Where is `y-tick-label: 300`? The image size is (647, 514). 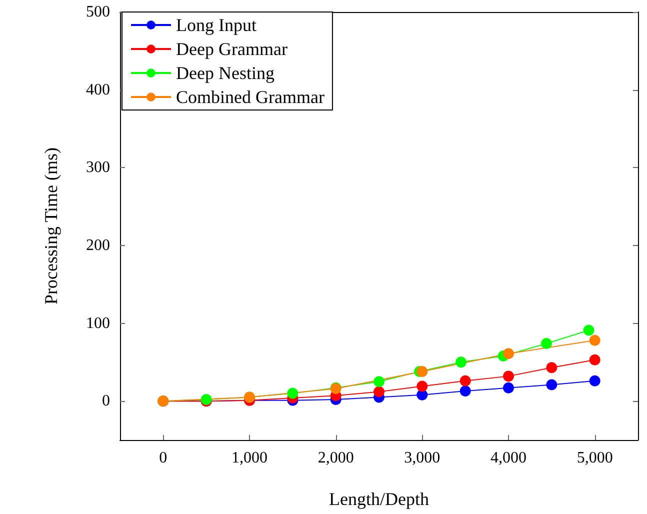
y-tick-label: 300 is located at coordinates (98, 167).